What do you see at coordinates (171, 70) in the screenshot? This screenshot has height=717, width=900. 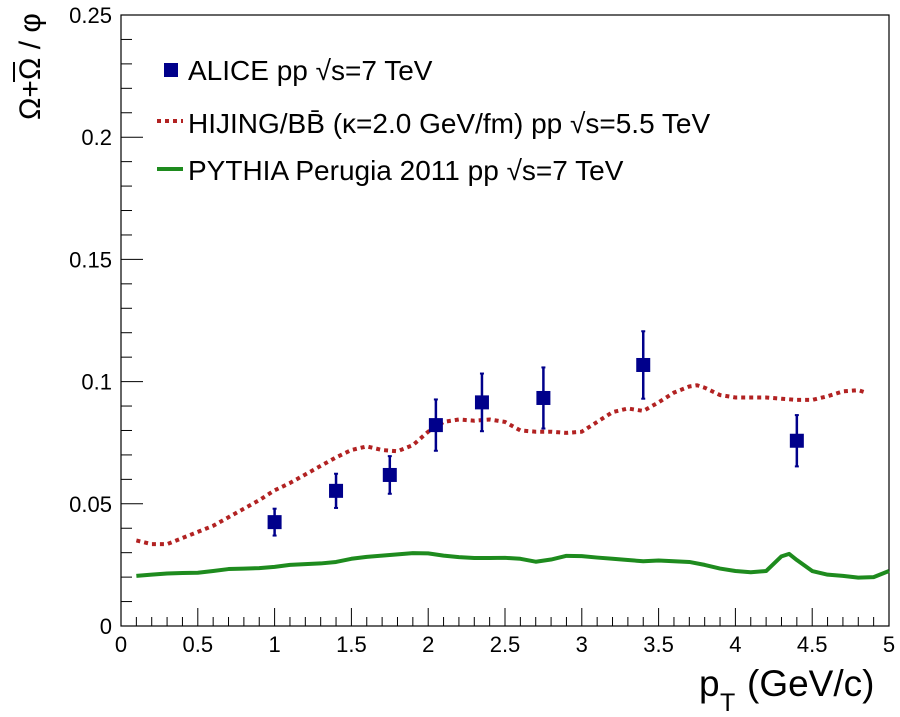 I see `legend-marker-alice` at bounding box center [171, 70].